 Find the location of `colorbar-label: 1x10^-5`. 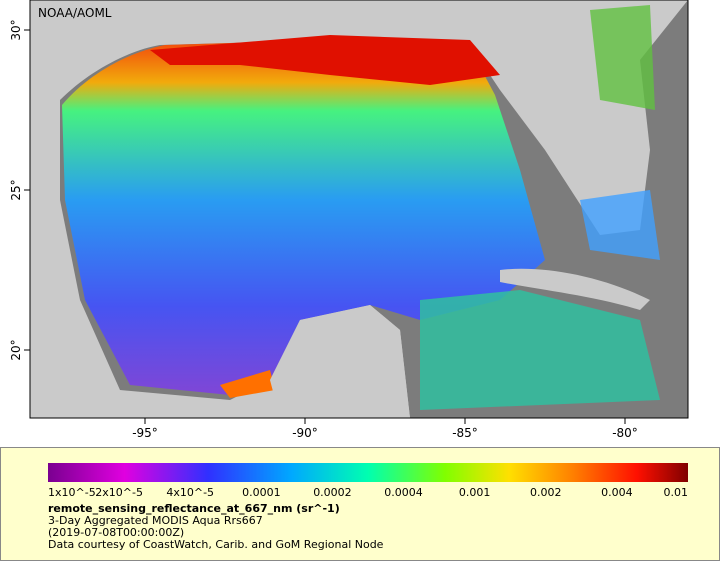

colorbar-label: 1x10^-5 is located at coordinates (72, 492).